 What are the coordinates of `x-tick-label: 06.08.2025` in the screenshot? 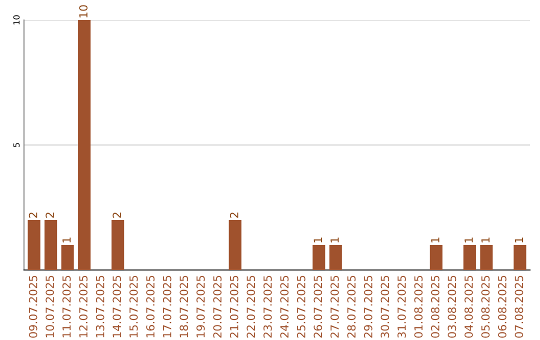 It's located at (502, 307).